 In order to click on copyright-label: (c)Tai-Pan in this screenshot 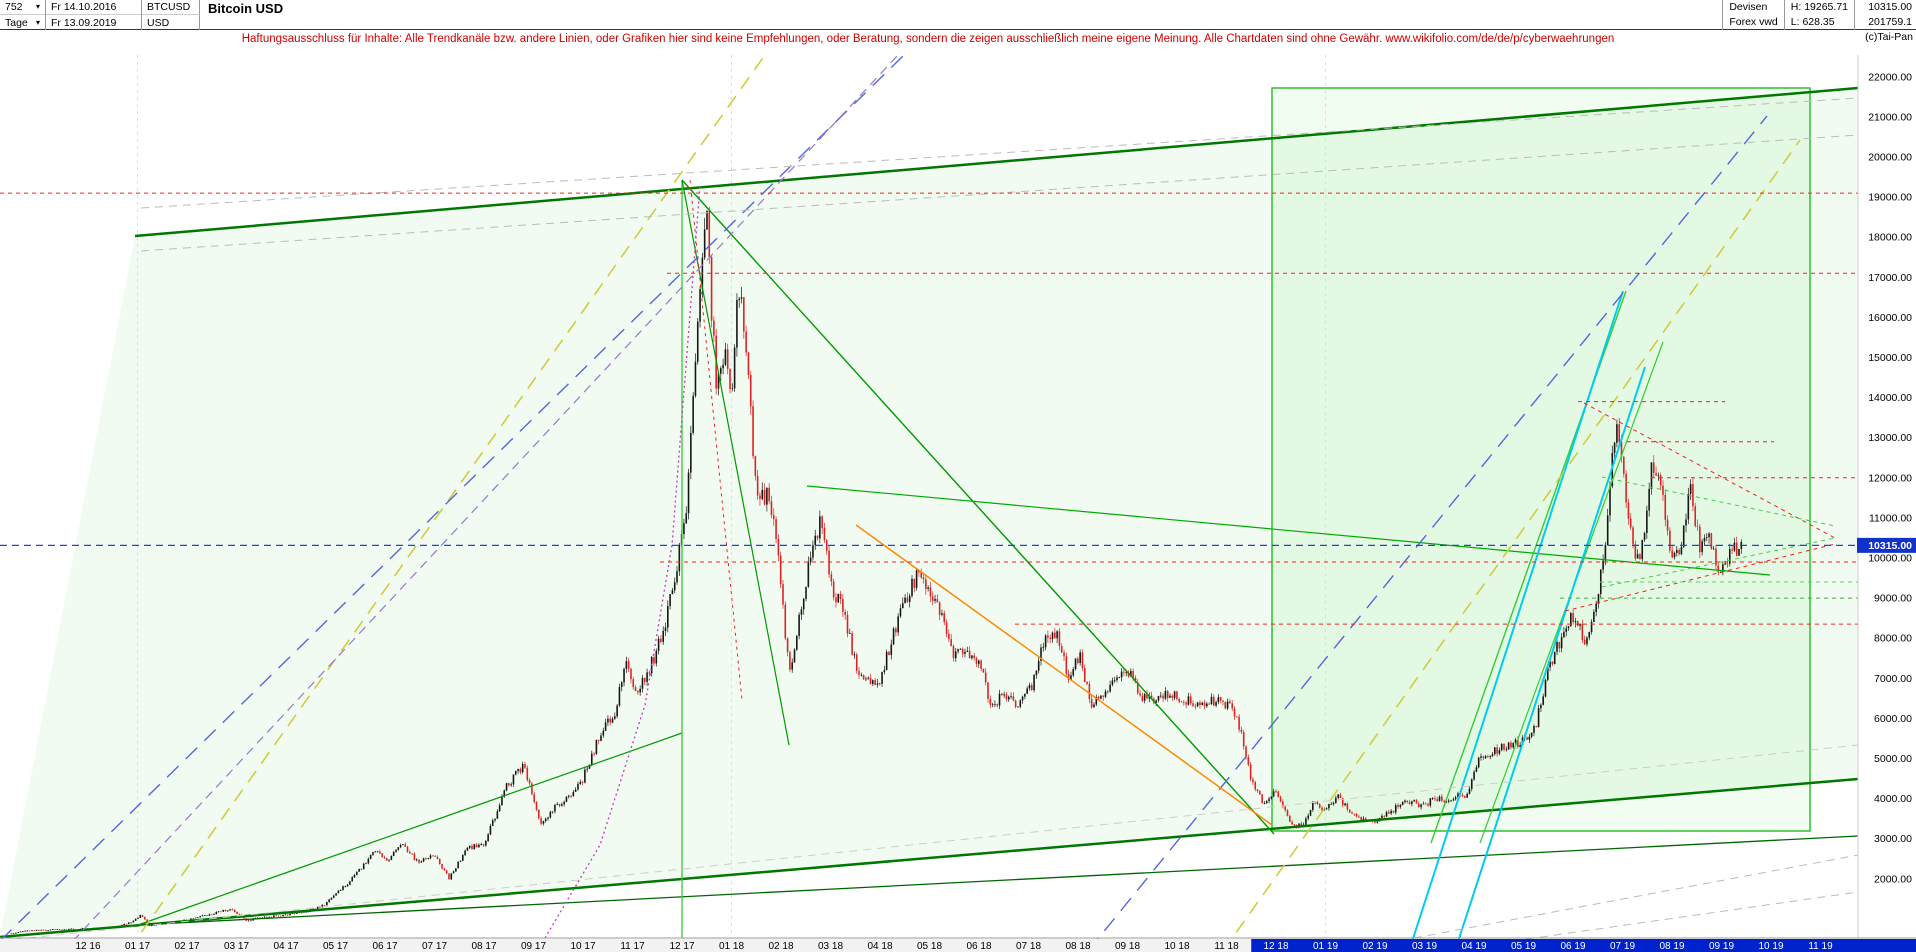, I will do `click(1889, 37)`.